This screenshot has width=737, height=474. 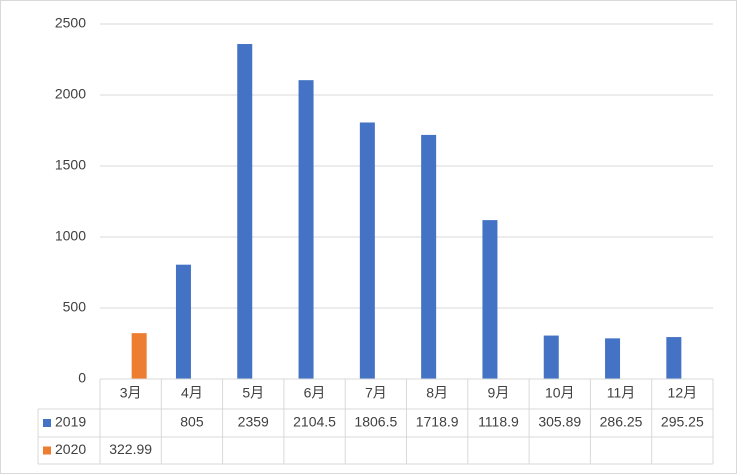 What do you see at coordinates (70, 165) in the screenshot?
I see `y-tick-label: 1500` at bounding box center [70, 165].